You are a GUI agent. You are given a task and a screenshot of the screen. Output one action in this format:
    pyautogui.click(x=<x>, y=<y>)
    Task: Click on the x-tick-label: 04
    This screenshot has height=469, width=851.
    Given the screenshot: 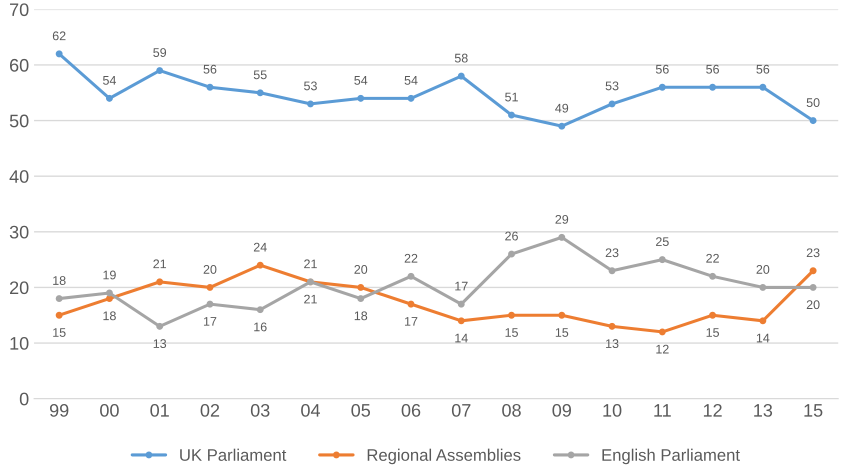 What is the action you would take?
    pyautogui.click(x=310, y=410)
    